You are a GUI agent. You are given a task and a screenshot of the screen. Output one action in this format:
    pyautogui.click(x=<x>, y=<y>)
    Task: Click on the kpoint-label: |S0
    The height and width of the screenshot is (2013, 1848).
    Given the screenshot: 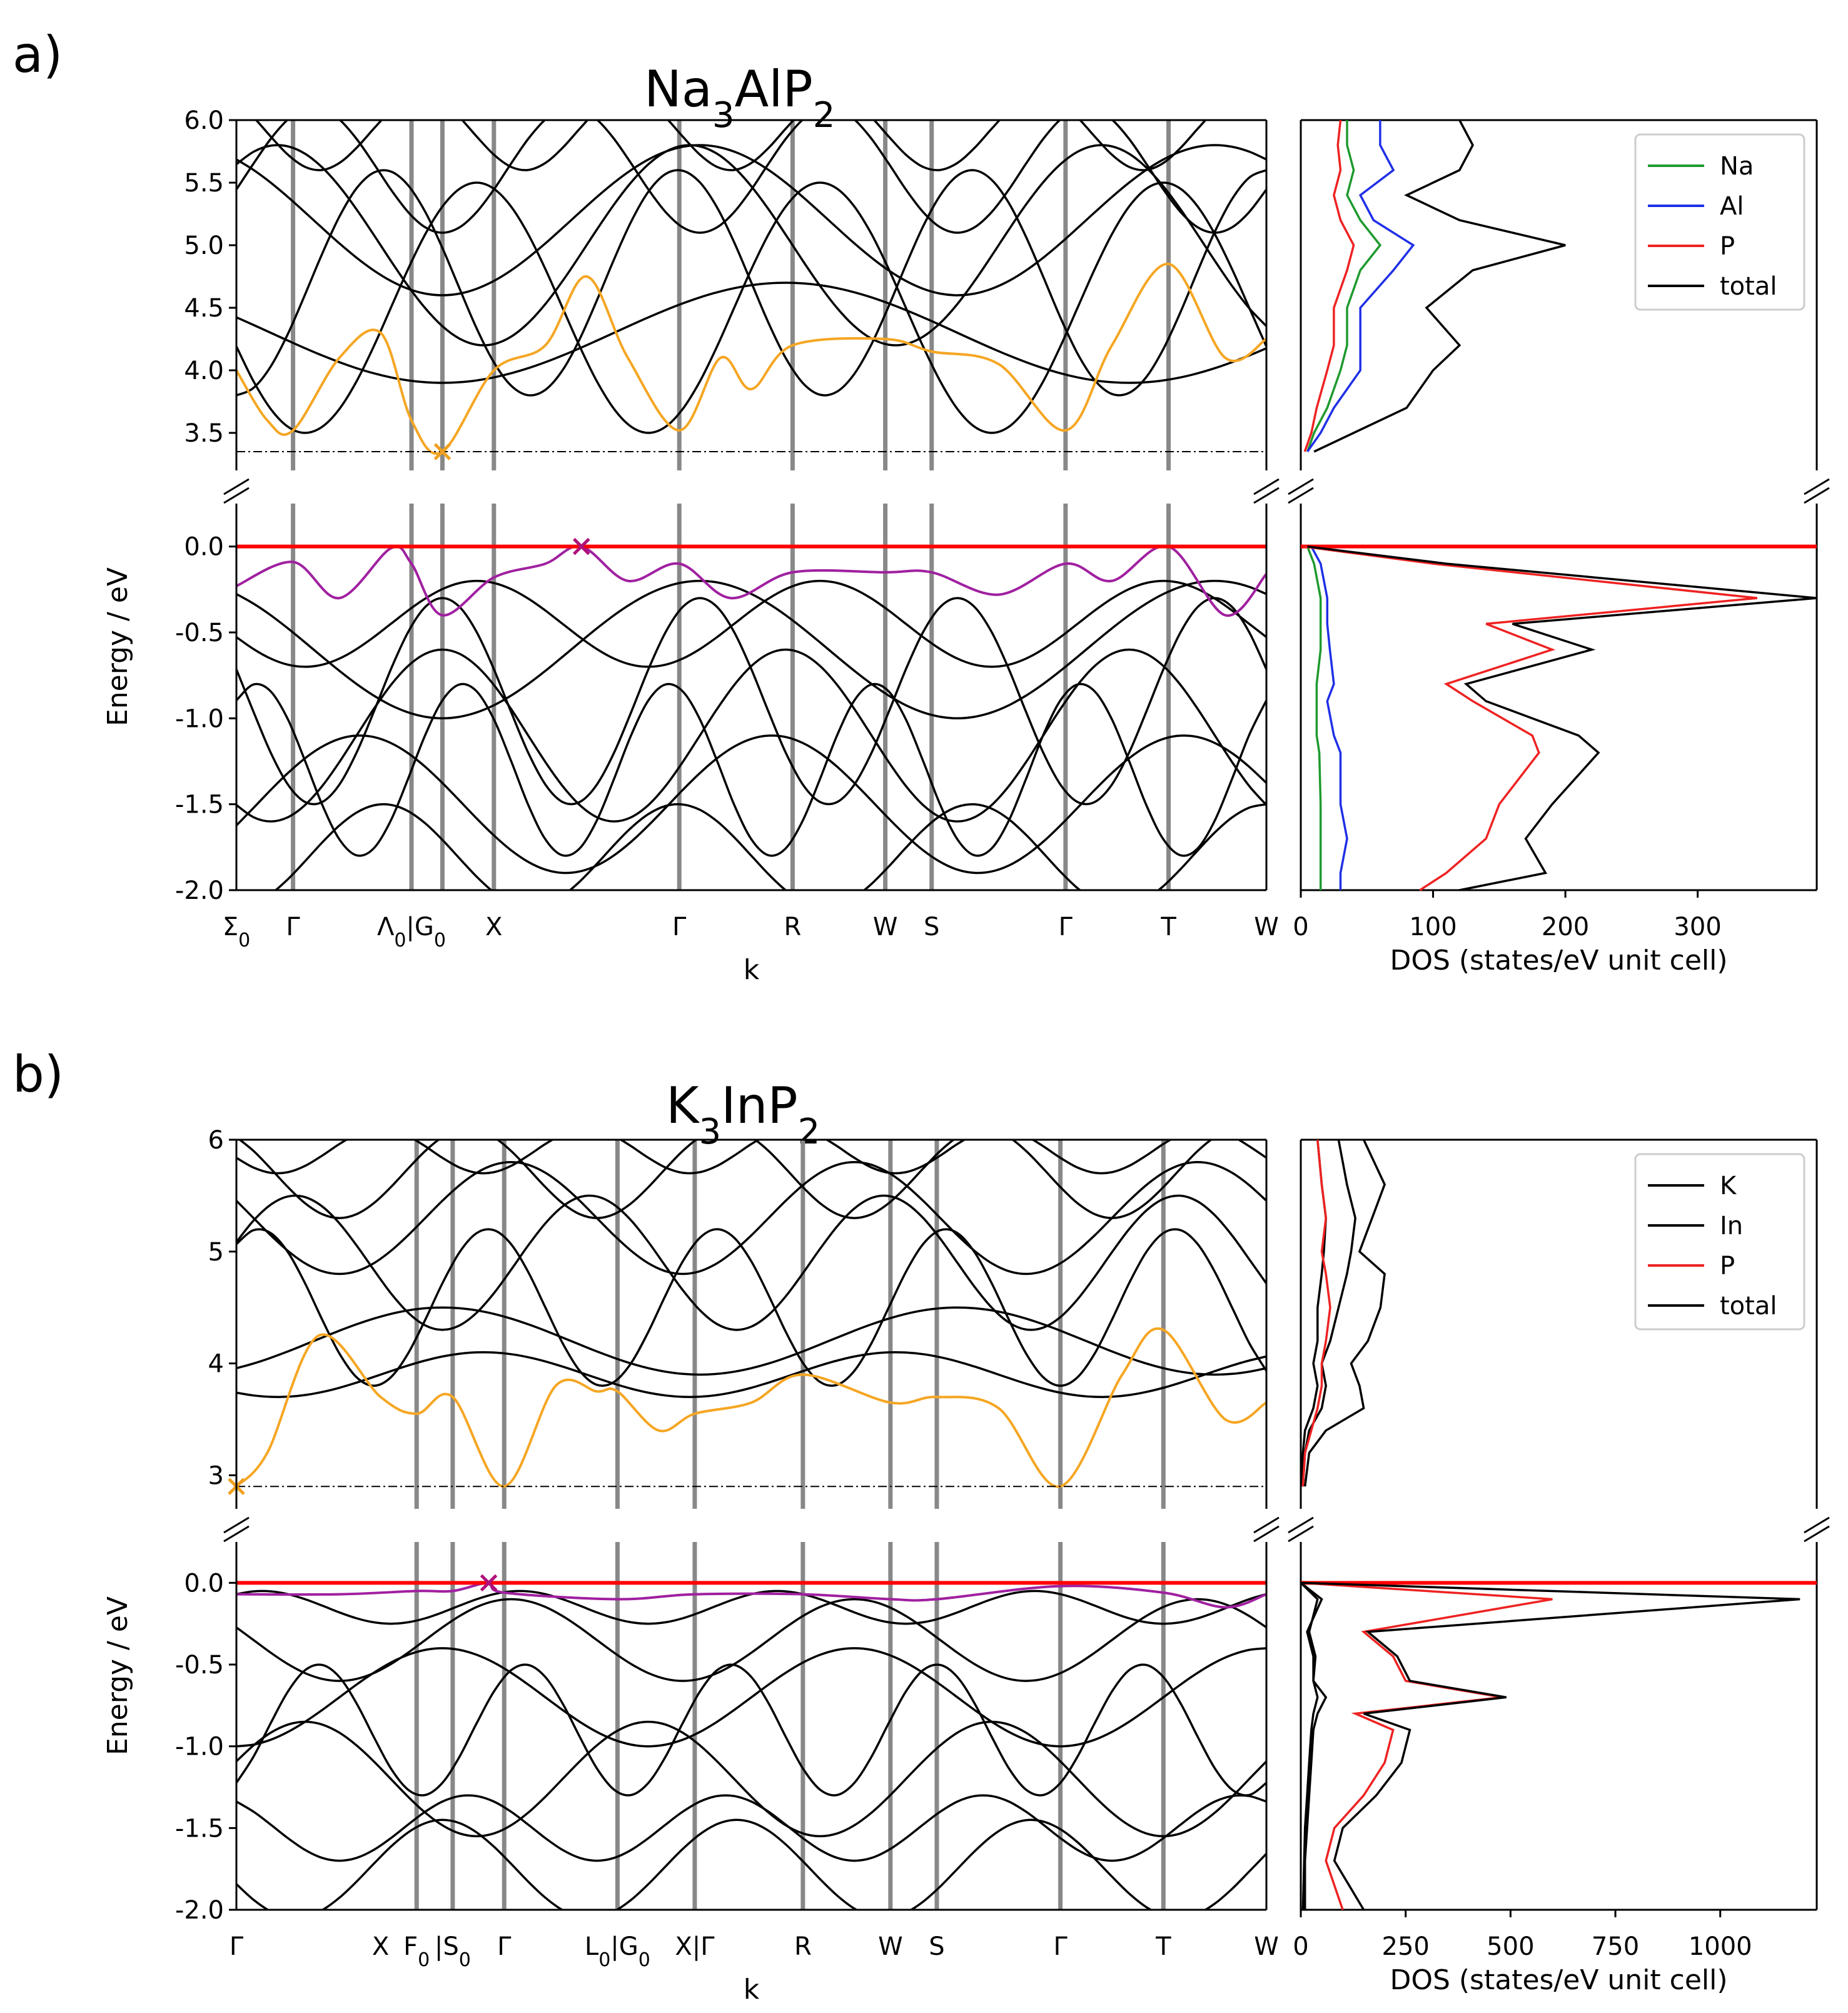 What is the action you would take?
    pyautogui.click(x=453, y=1951)
    